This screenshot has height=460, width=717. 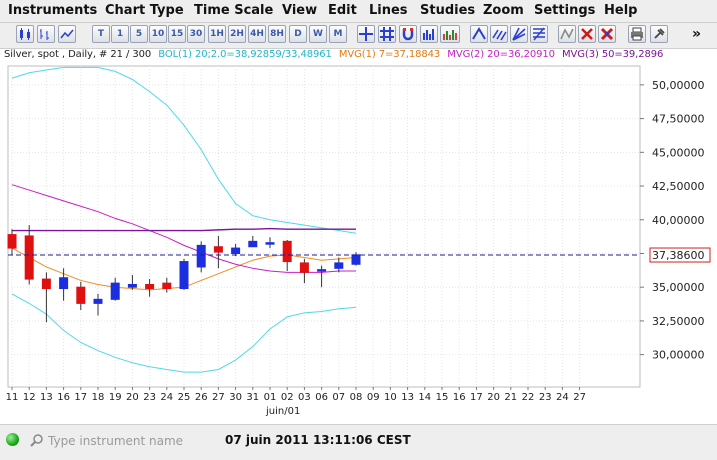 What do you see at coordinates (184, 229) in the screenshot?
I see `mvg3-line` at bounding box center [184, 229].